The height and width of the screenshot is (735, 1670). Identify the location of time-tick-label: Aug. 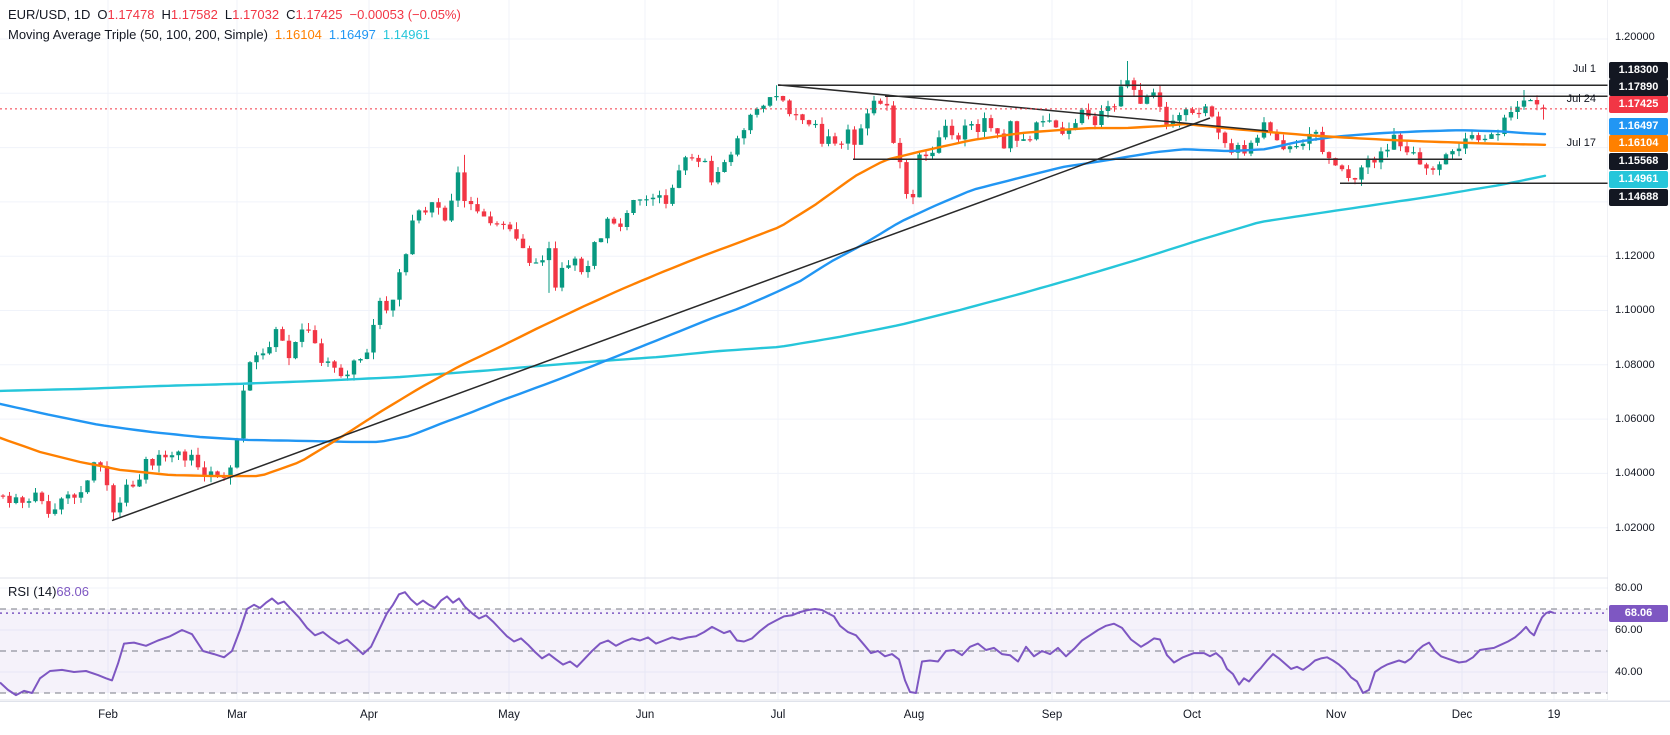
(914, 715).